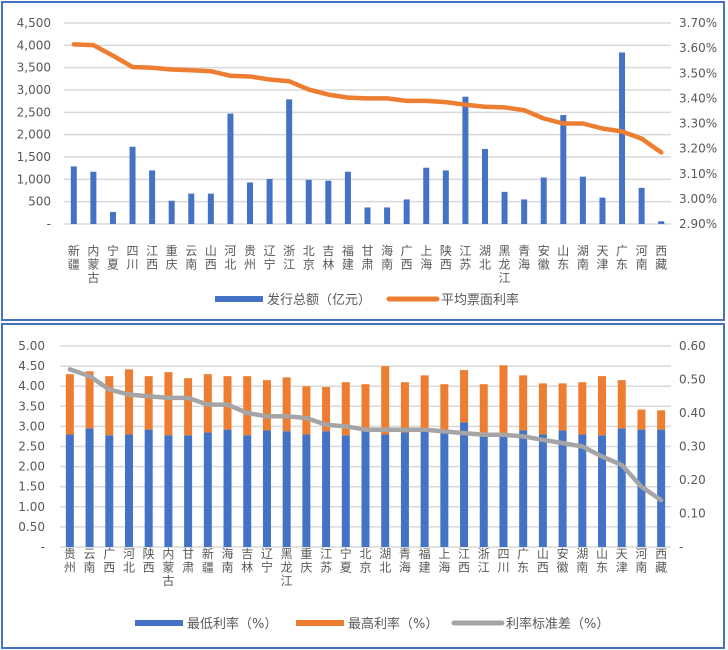 The image size is (728, 650). I want to click on category-label: 海南, so click(228, 560).